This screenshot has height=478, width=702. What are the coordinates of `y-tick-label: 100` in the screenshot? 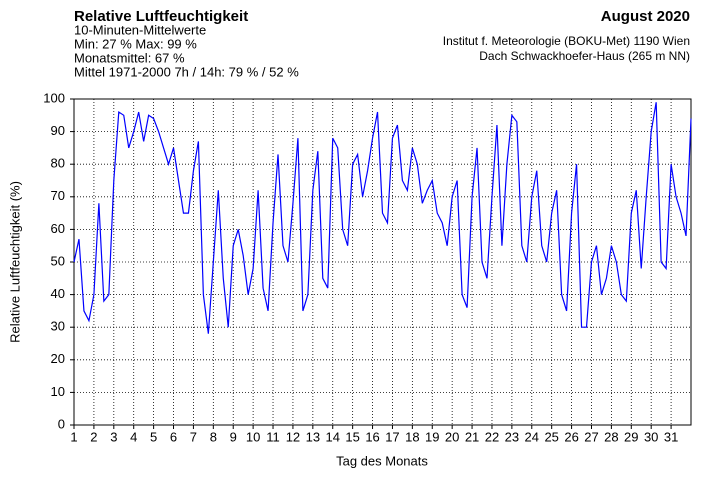 It's located at (54, 97).